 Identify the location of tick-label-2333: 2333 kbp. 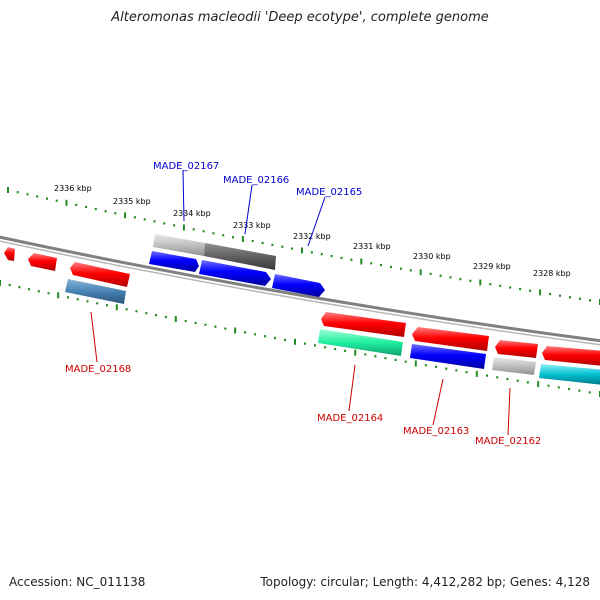
(252, 225).